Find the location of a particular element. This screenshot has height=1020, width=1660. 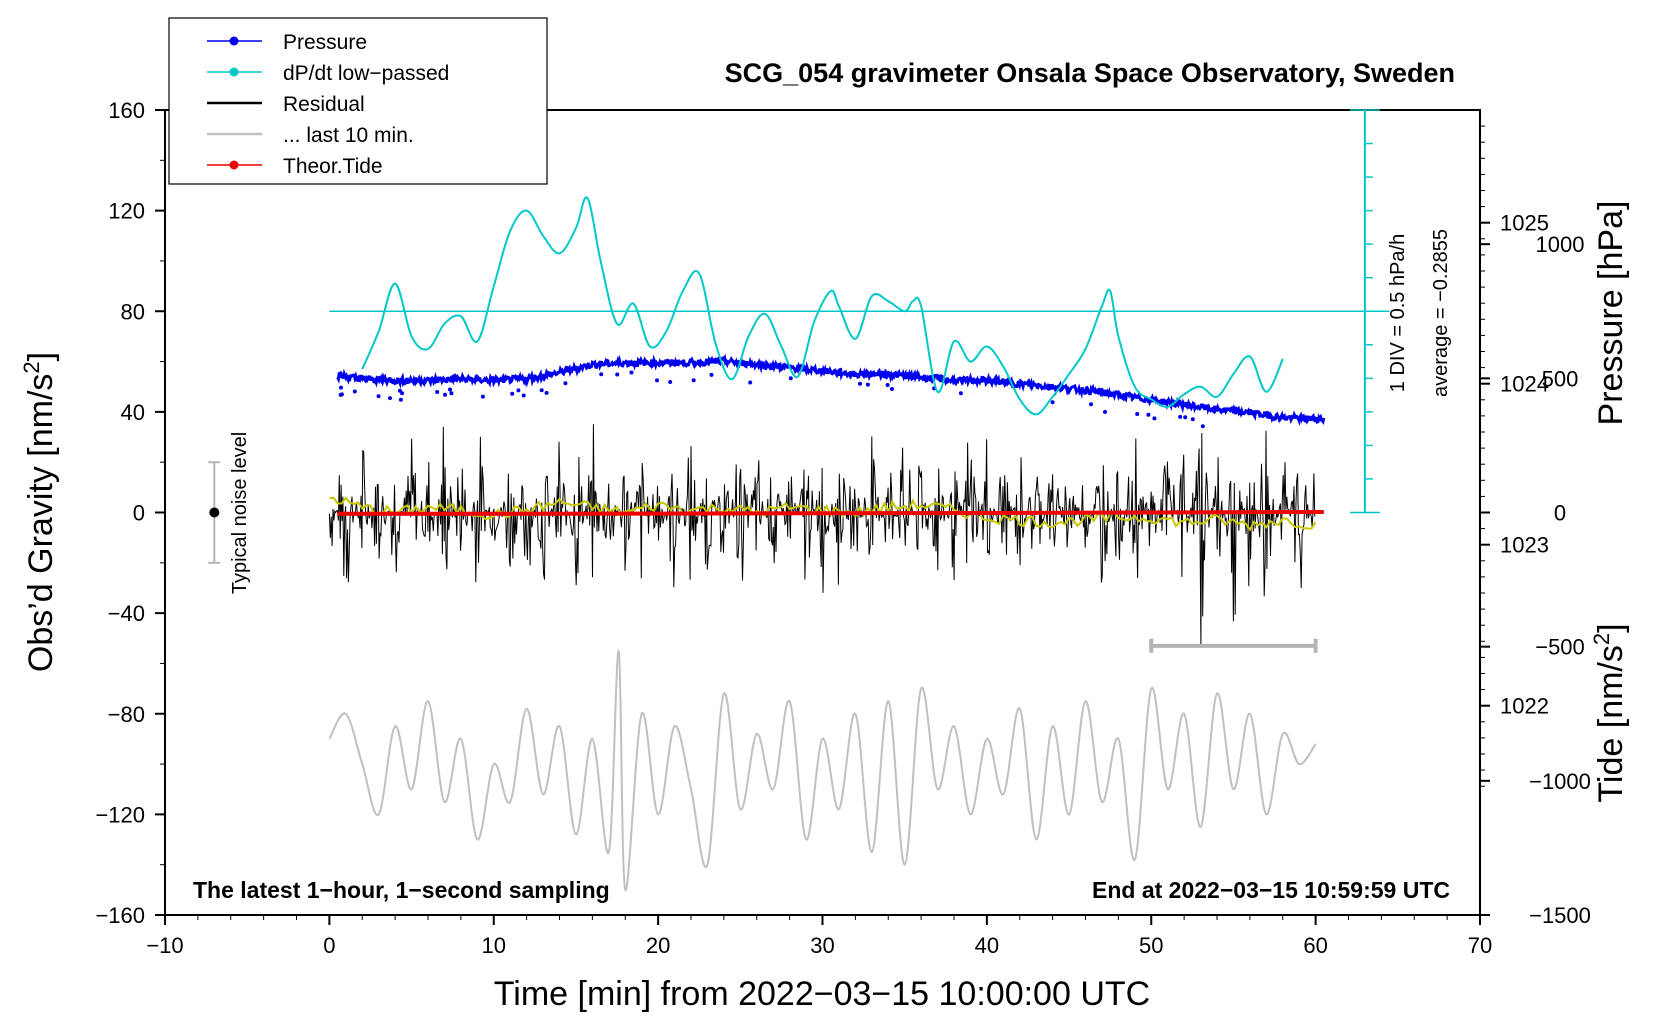

y-axis-title-pressure: Pressure [hPa] is located at coordinates (1611, 313).